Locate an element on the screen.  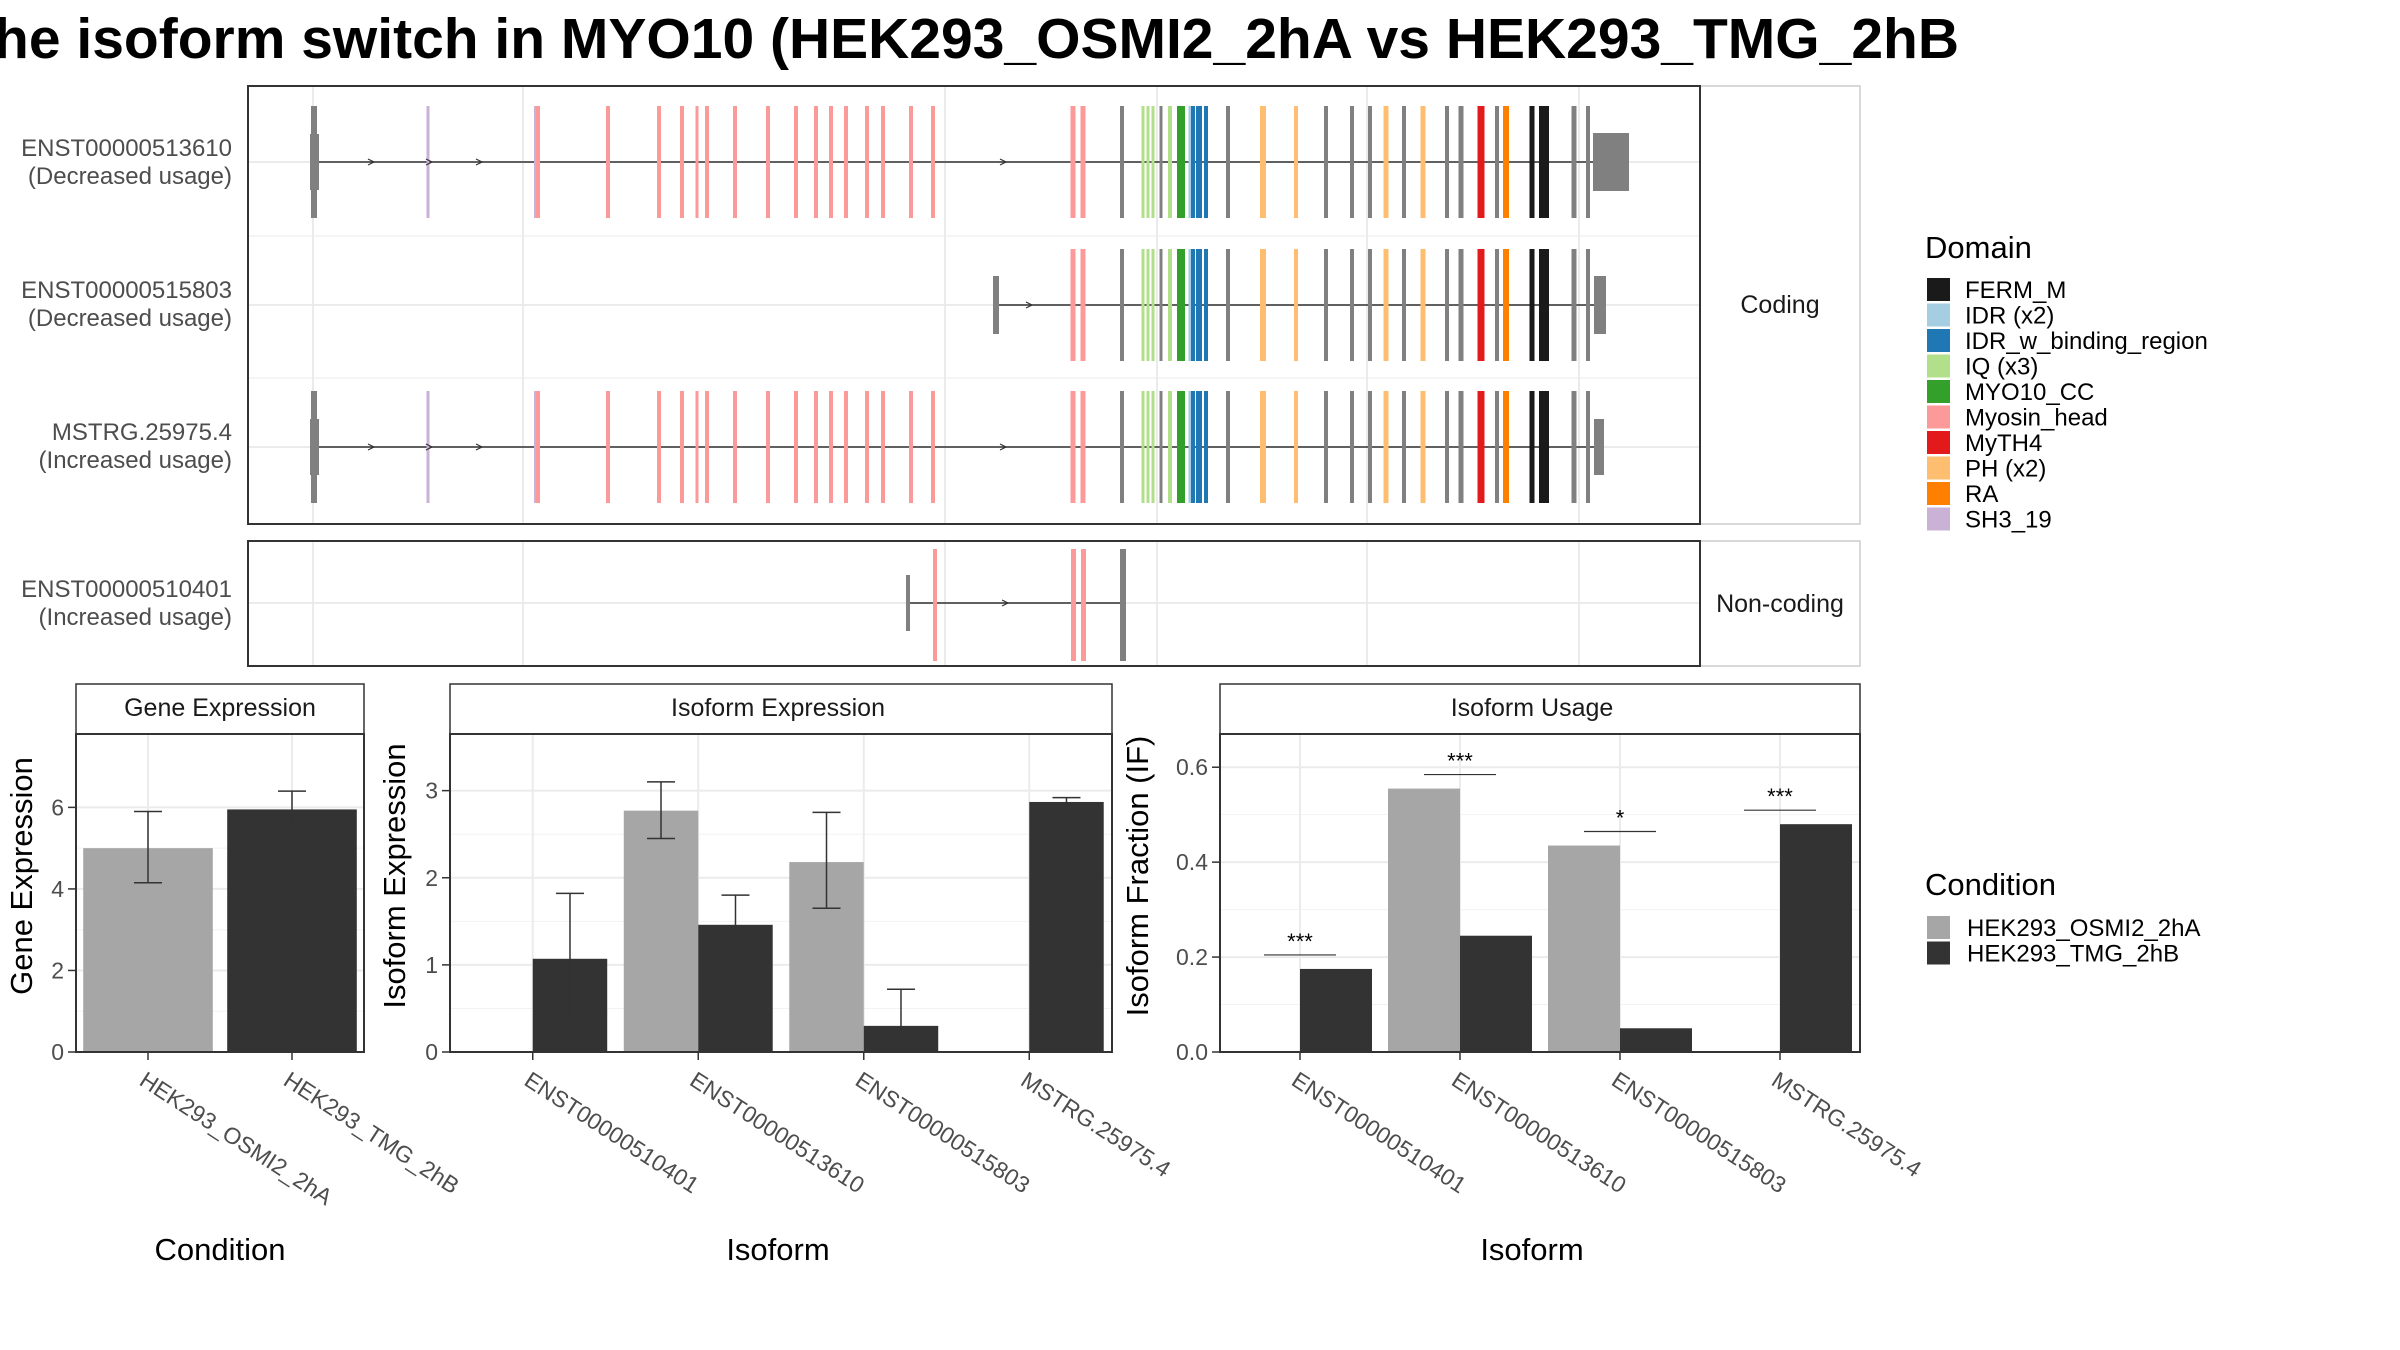
y-tick-label: 0 is located at coordinates (57, 1052).